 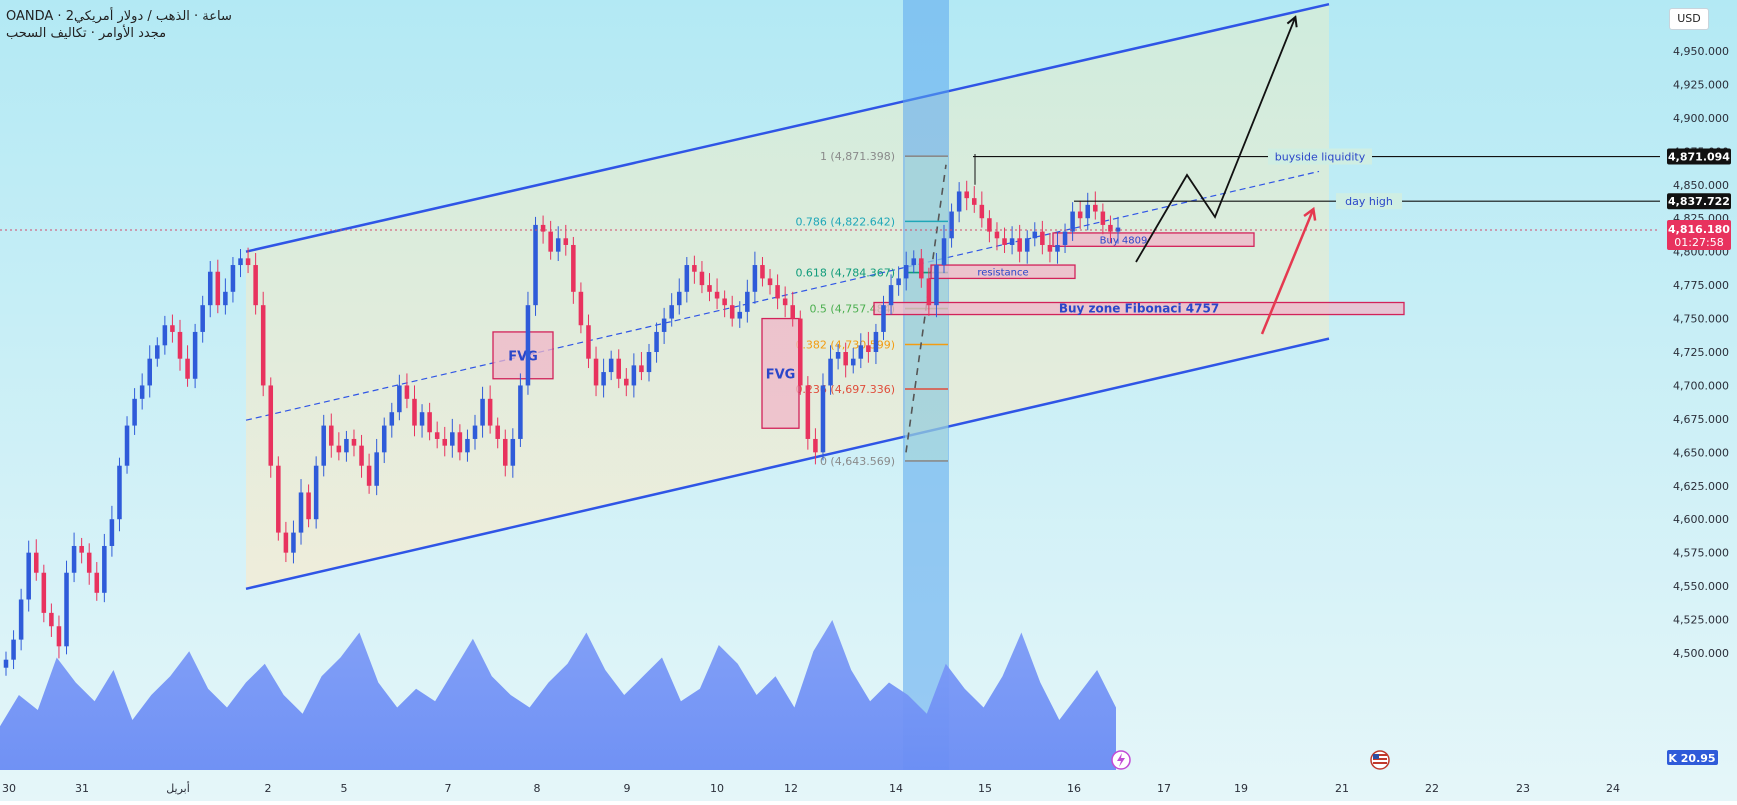 What do you see at coordinates (857, 461) in the screenshot?
I see `fib-level-label: 0 (4,643.569)` at bounding box center [857, 461].